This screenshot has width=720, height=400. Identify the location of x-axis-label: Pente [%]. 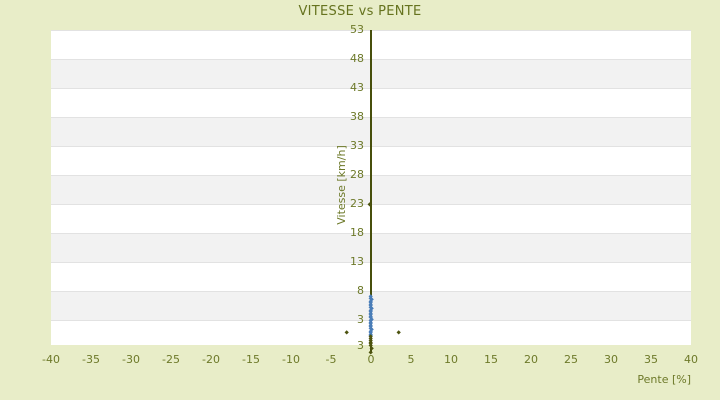
(664, 379).